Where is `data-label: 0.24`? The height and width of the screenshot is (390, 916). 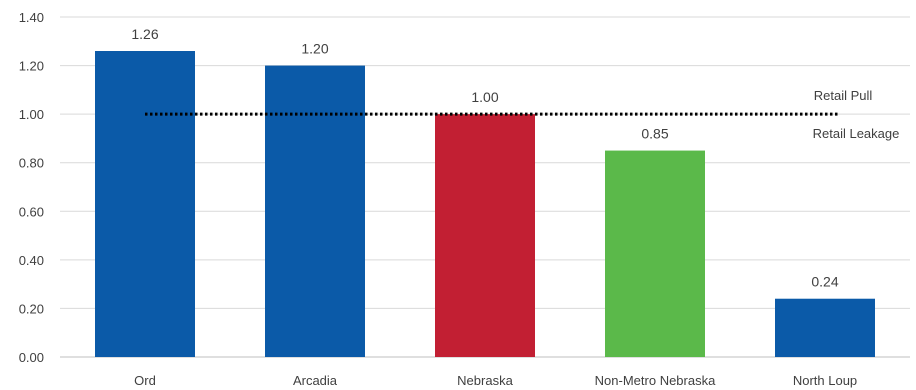
data-label: 0.24 is located at coordinates (824, 282).